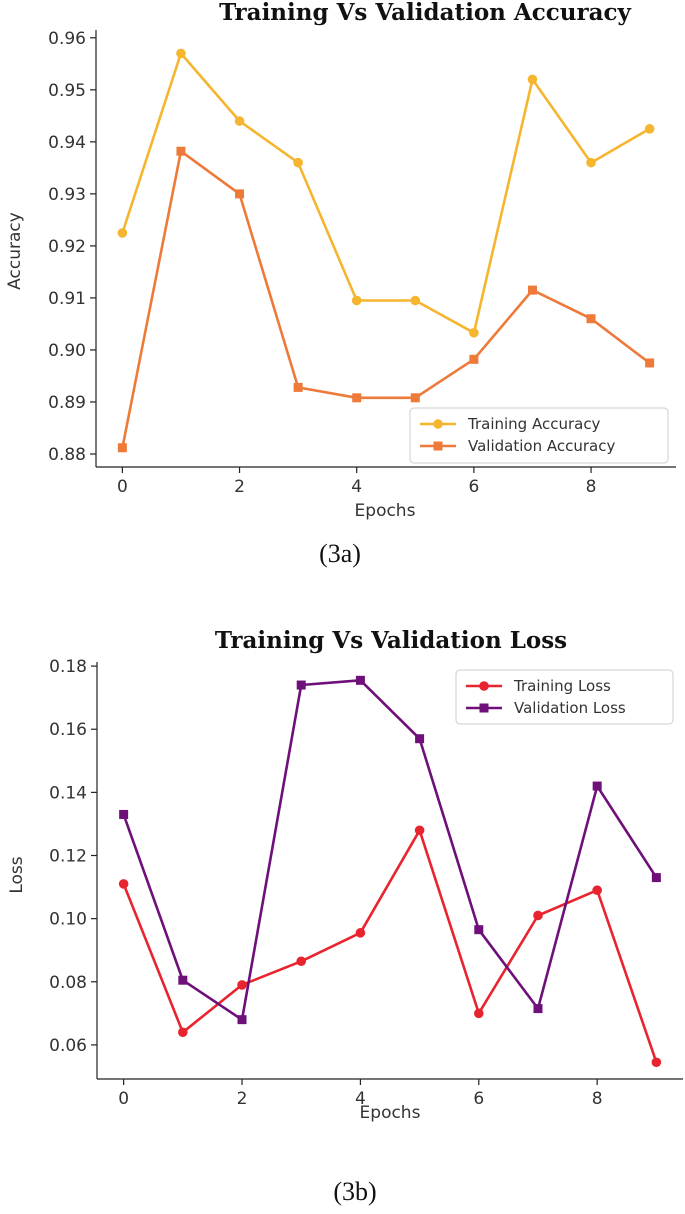 Image resolution: width=685 pixels, height=1214 pixels. I want to click on y-tick-label: 0.08, so click(68, 983).